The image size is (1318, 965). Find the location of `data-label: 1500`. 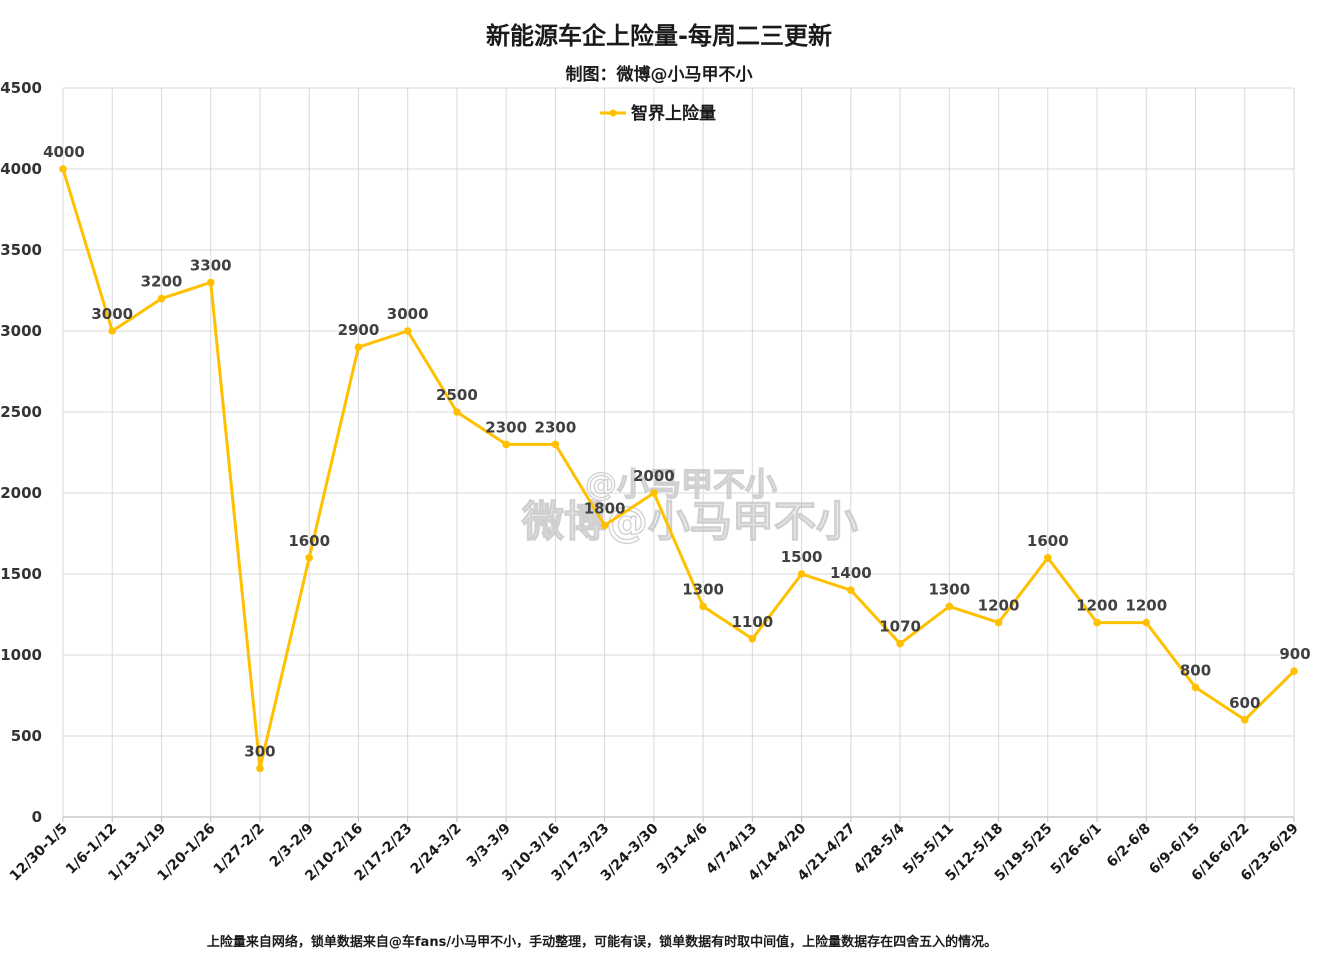

data-label: 1500 is located at coordinates (802, 557).